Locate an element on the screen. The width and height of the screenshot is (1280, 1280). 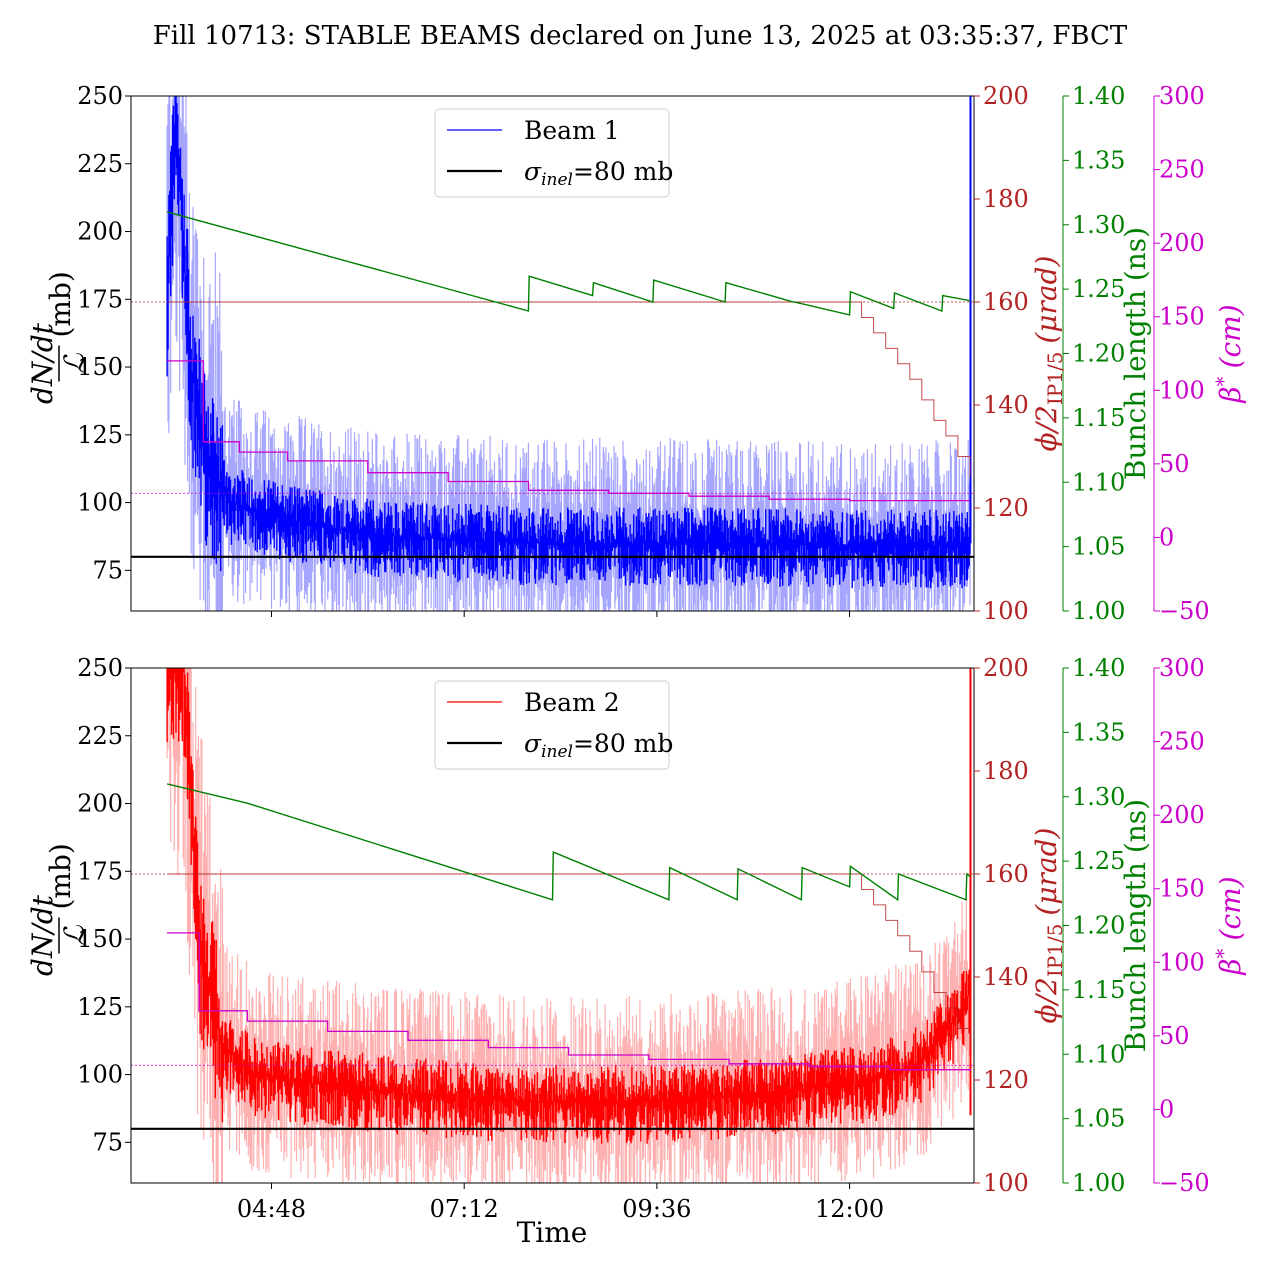
legend: Beam 1 σinel=80 mb is located at coordinates (553, 153).